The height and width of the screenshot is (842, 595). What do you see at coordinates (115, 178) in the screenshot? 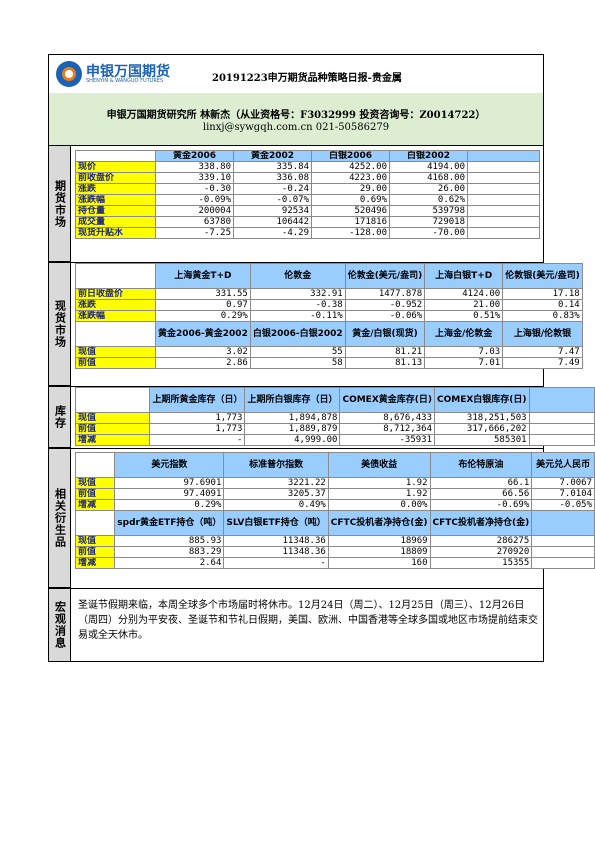
I see `row-label: 前收盘价` at bounding box center [115, 178].